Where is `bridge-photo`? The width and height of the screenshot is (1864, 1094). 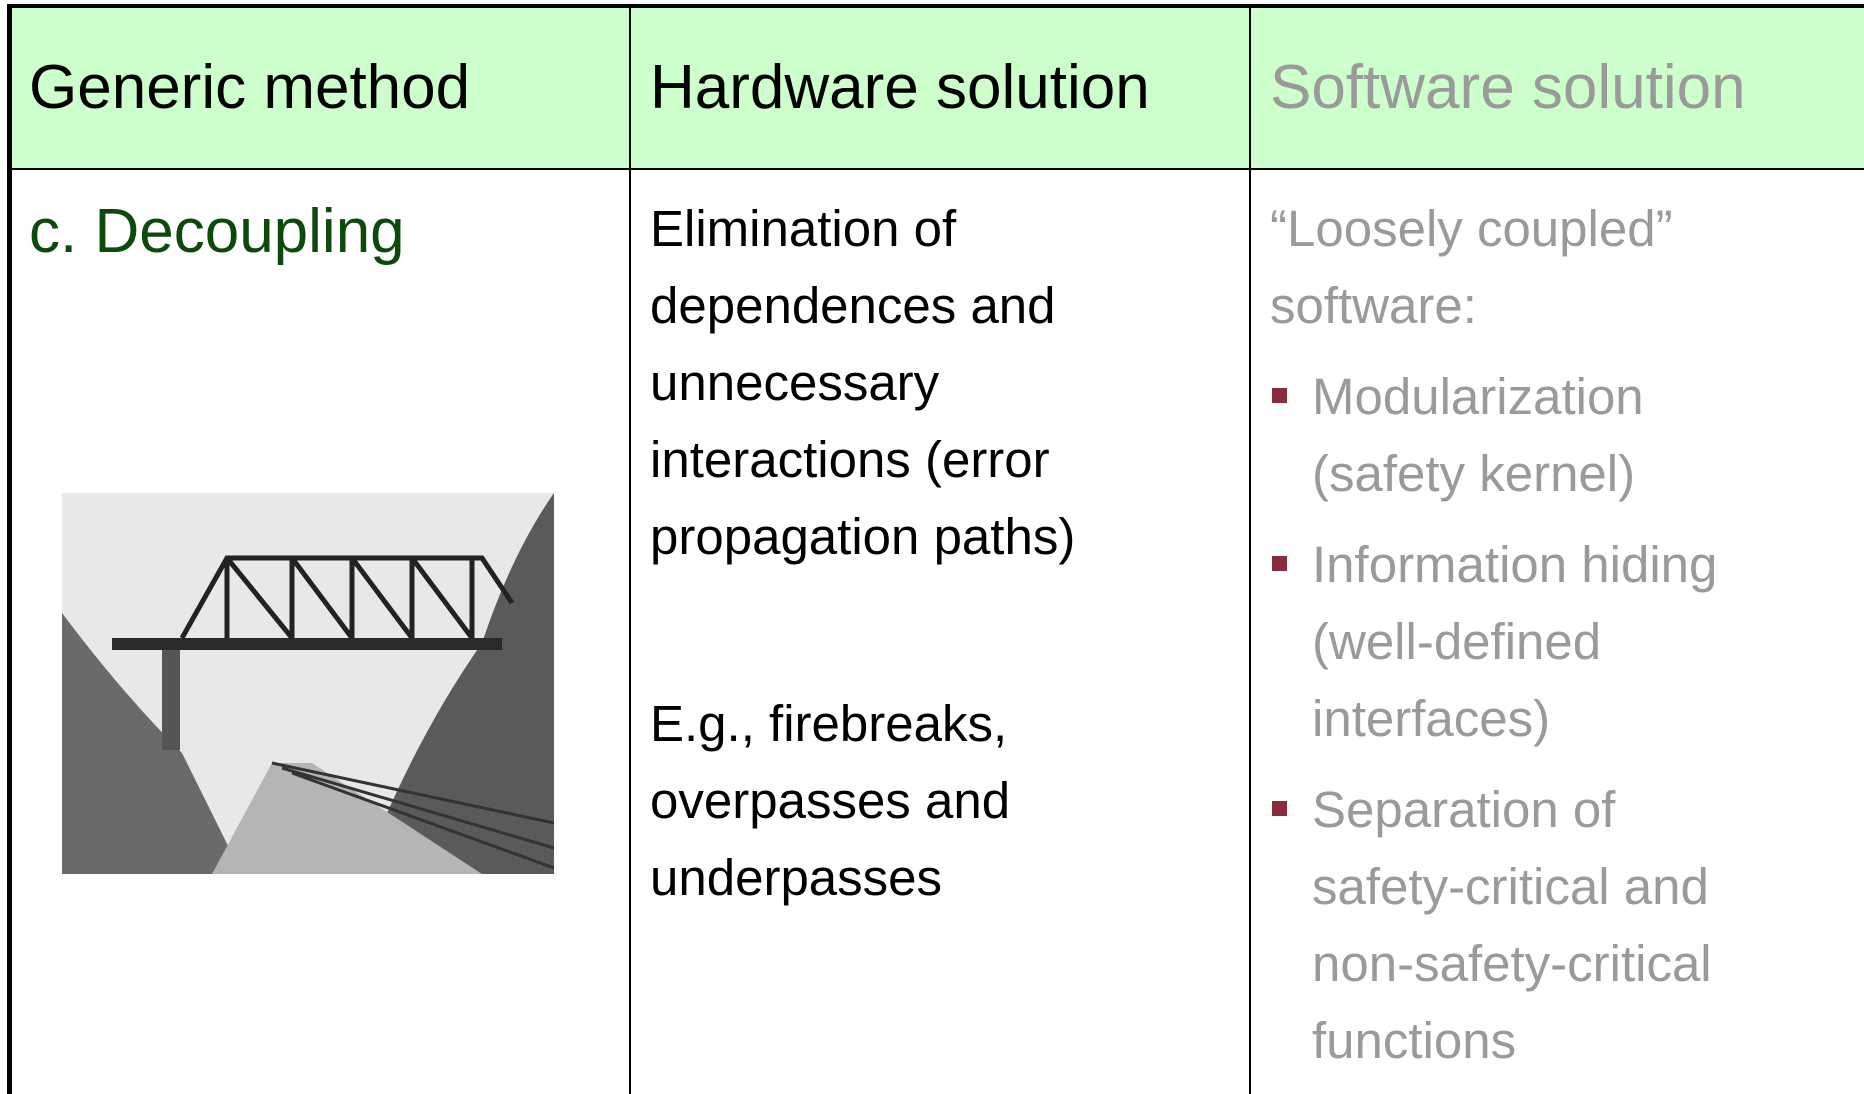 bridge-photo is located at coordinates (308, 683).